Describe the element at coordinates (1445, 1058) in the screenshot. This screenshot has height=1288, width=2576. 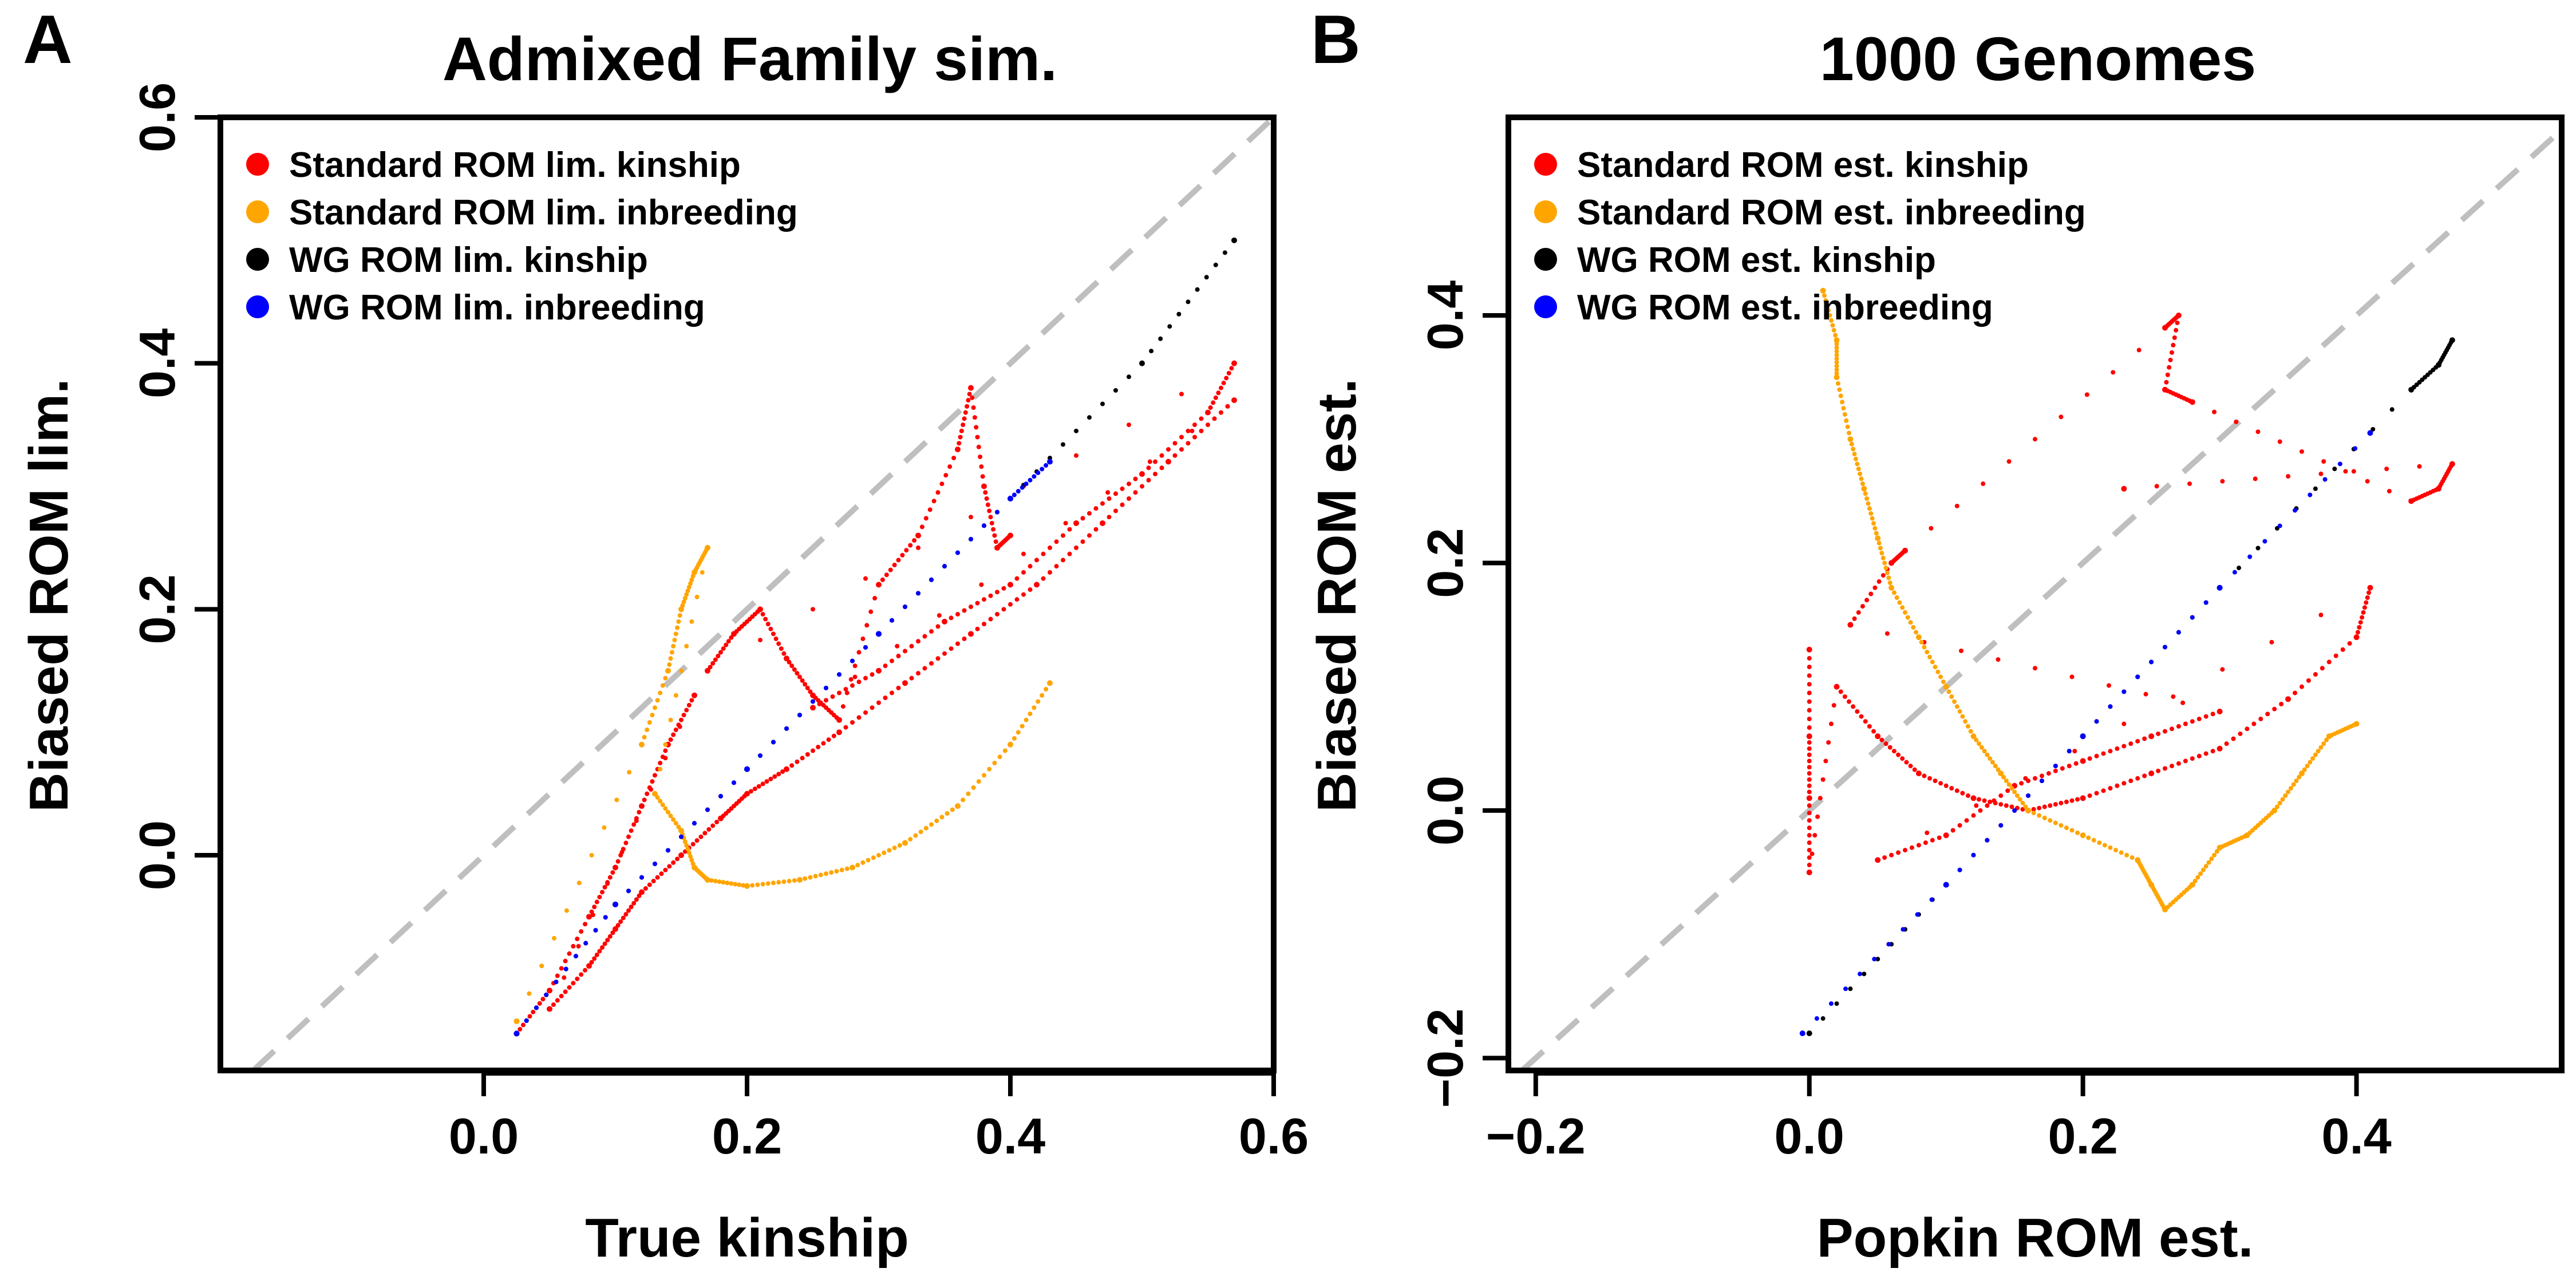
I see `panel-b-y-tick-label: −0.2` at that location.